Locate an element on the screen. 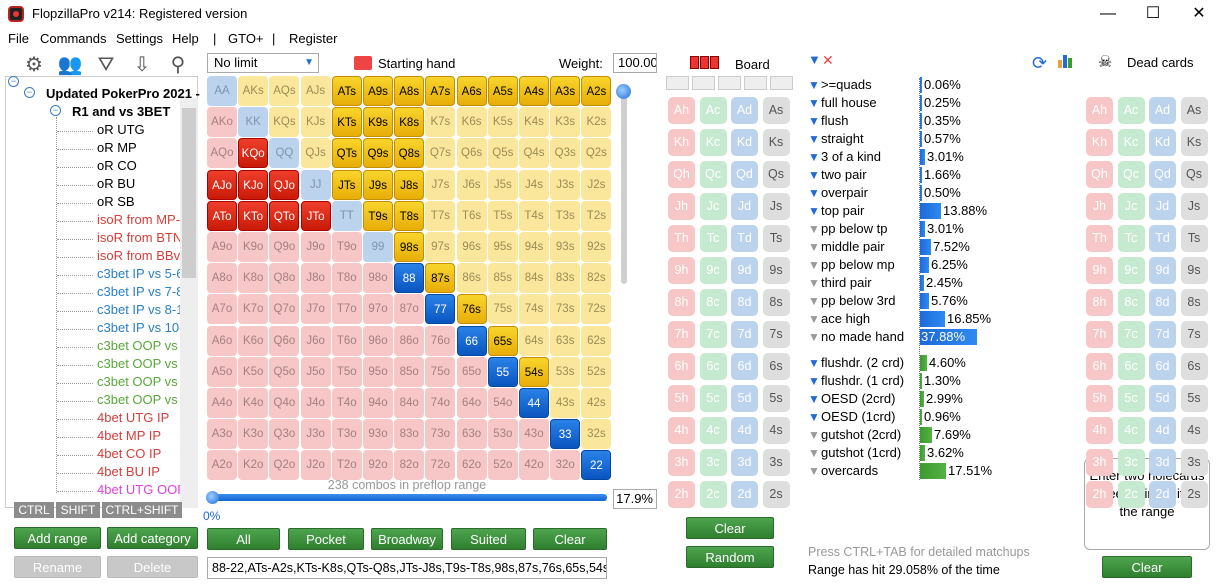  hand-cell: A9o is located at coordinates (222, 247).